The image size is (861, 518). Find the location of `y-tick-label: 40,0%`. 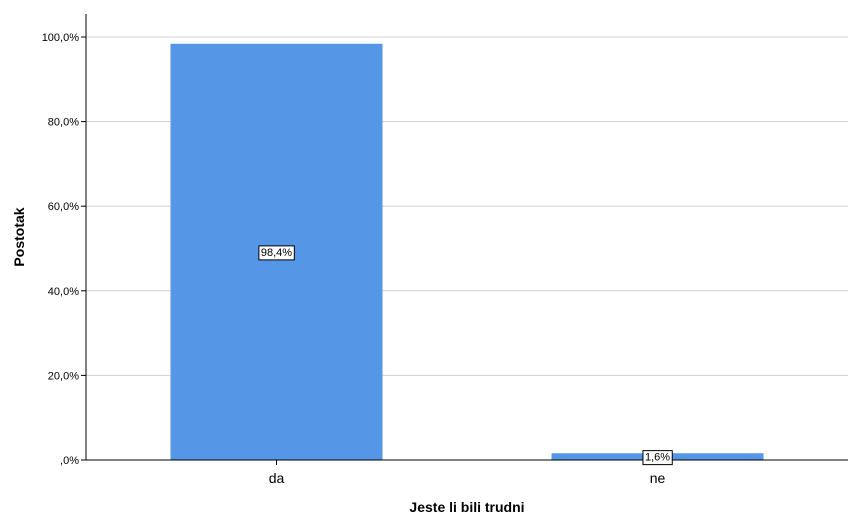

y-tick-label: 40,0% is located at coordinates (63, 292).